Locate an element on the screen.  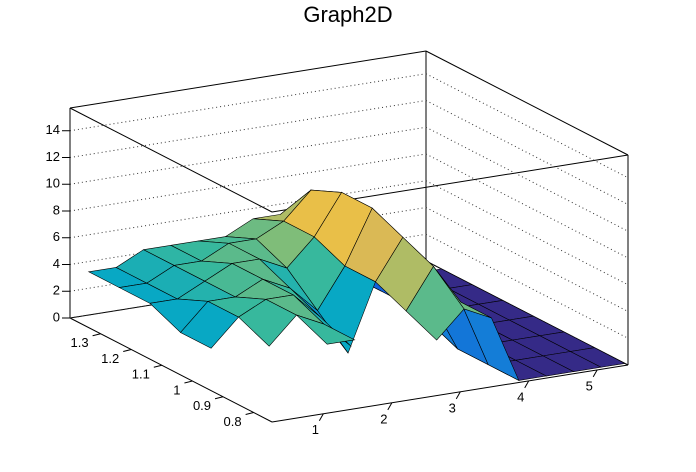
z-tick-label: 2 is located at coordinates (56, 290).